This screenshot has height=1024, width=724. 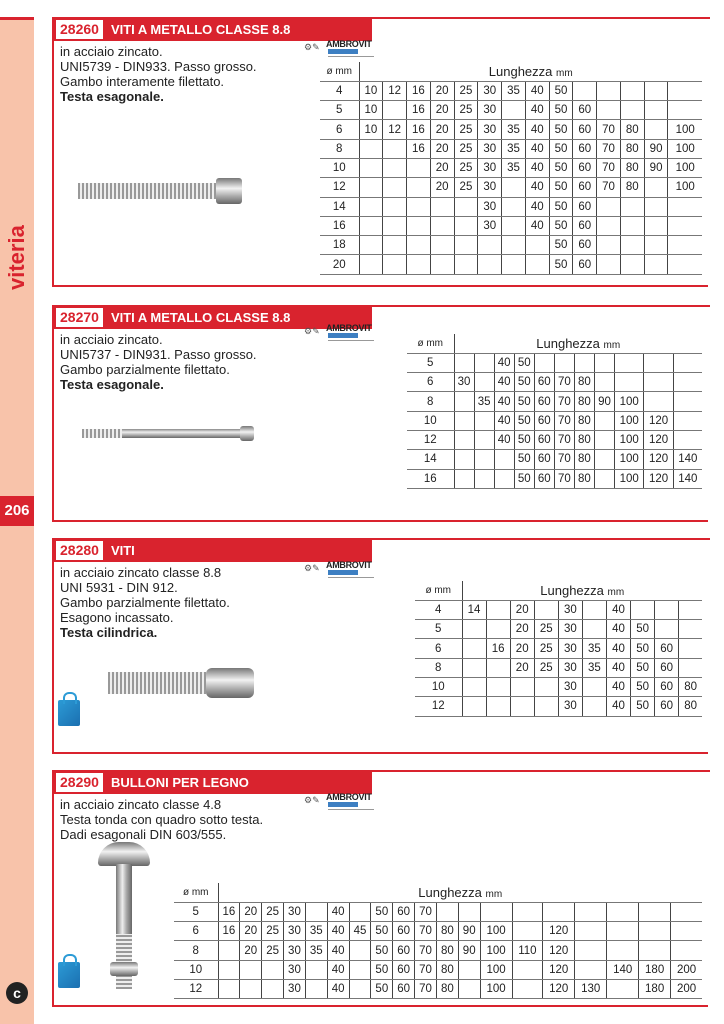 I want to click on table-row: 4 14 20 30 40, so click(x=558, y=610).